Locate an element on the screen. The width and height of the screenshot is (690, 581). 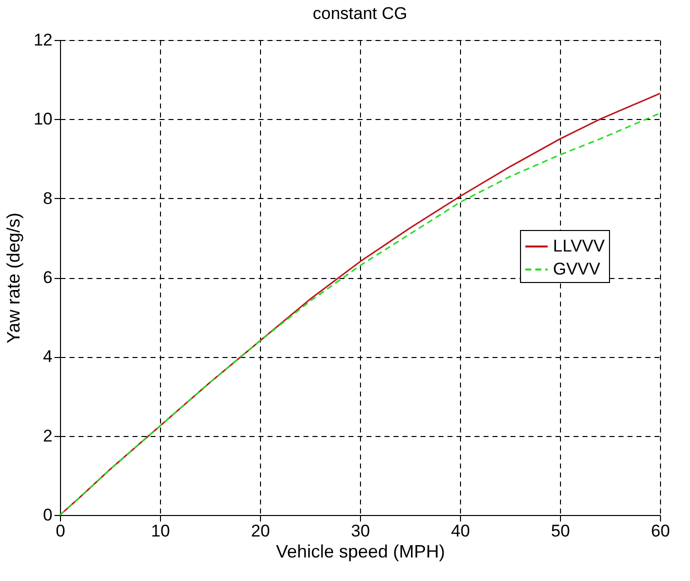
x-axis-title: Vehicle speed (MPH) is located at coordinates (361, 552).